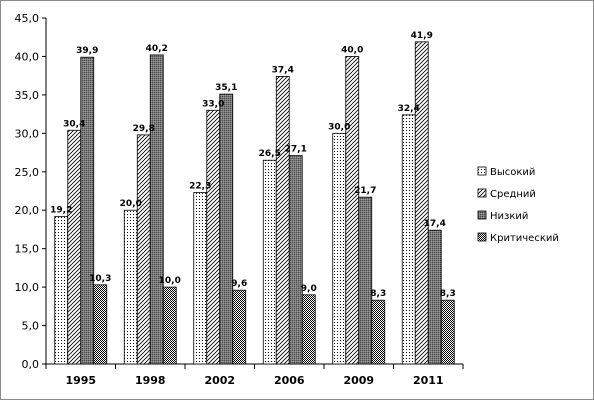  Describe the element at coordinates (339, 248) in the screenshot. I see `bar-dots-2009` at that location.